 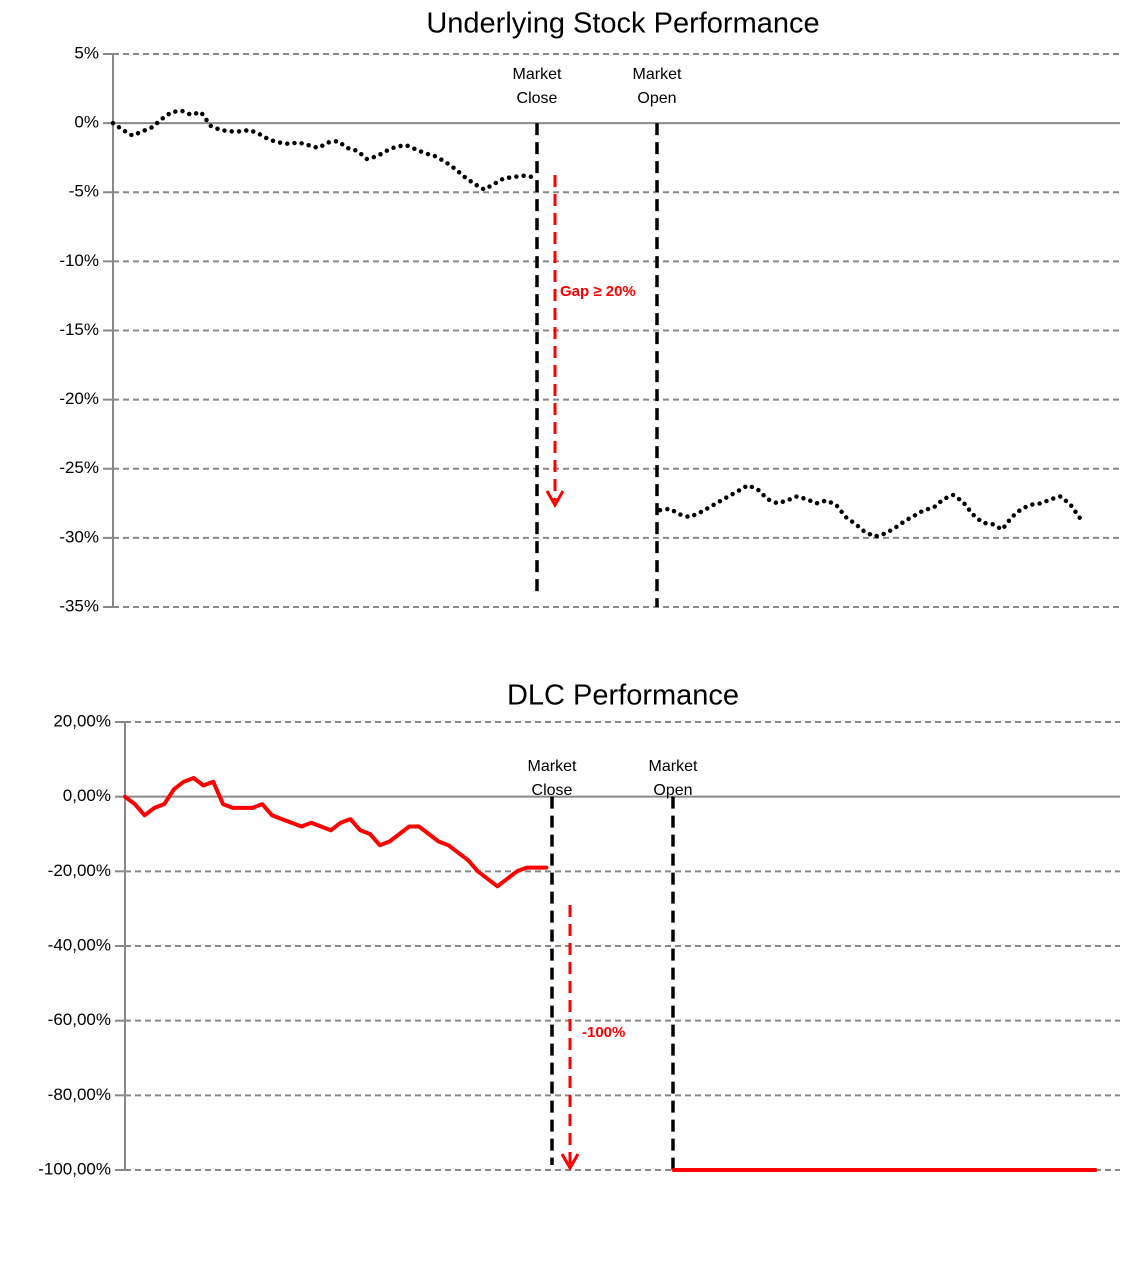 What do you see at coordinates (79, 536) in the screenshot?
I see `y-tick-label: -30%` at bounding box center [79, 536].